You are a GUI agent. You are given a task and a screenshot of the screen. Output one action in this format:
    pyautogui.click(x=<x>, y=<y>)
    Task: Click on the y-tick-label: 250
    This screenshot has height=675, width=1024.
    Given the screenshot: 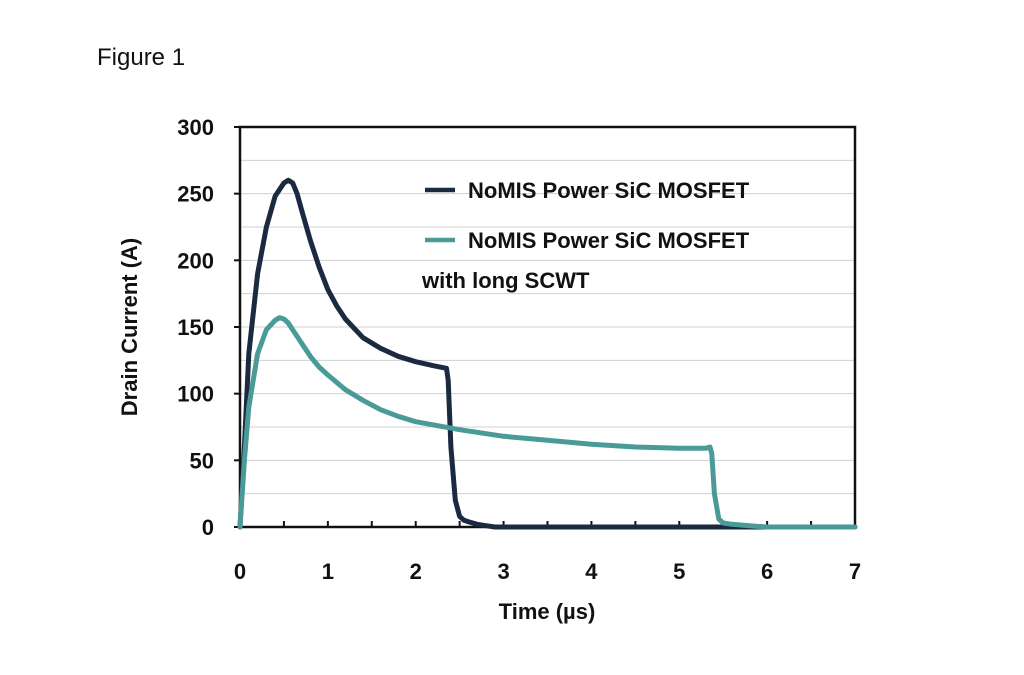 What is the action you would take?
    pyautogui.click(x=195, y=194)
    